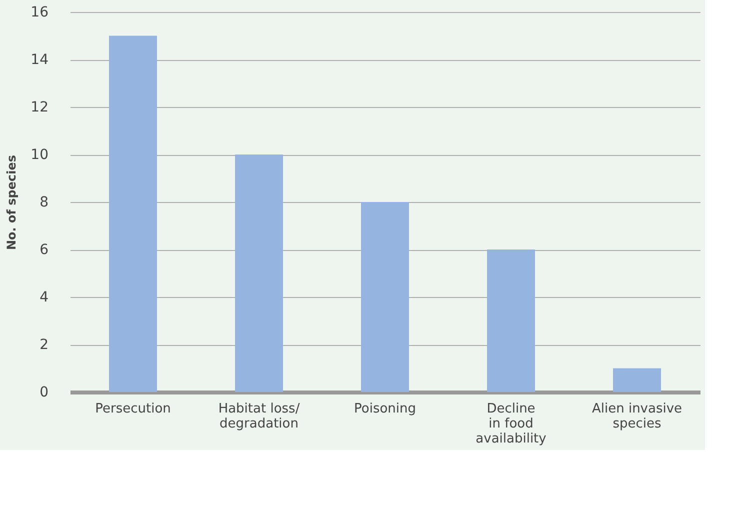 This screenshot has height=529, width=750. I want to click on y-tick-label: 12, so click(39, 108).